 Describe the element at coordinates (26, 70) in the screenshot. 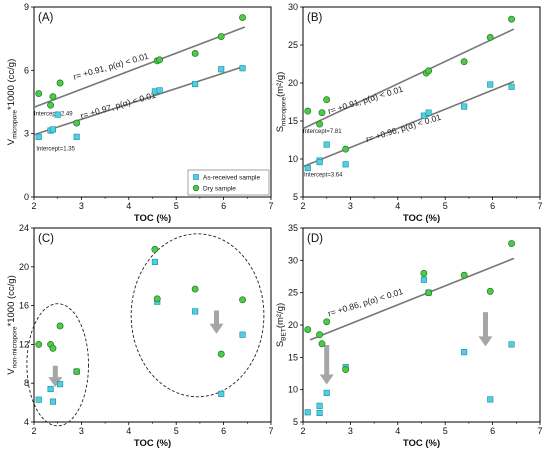

I see `y-tick-label: 6` at that location.